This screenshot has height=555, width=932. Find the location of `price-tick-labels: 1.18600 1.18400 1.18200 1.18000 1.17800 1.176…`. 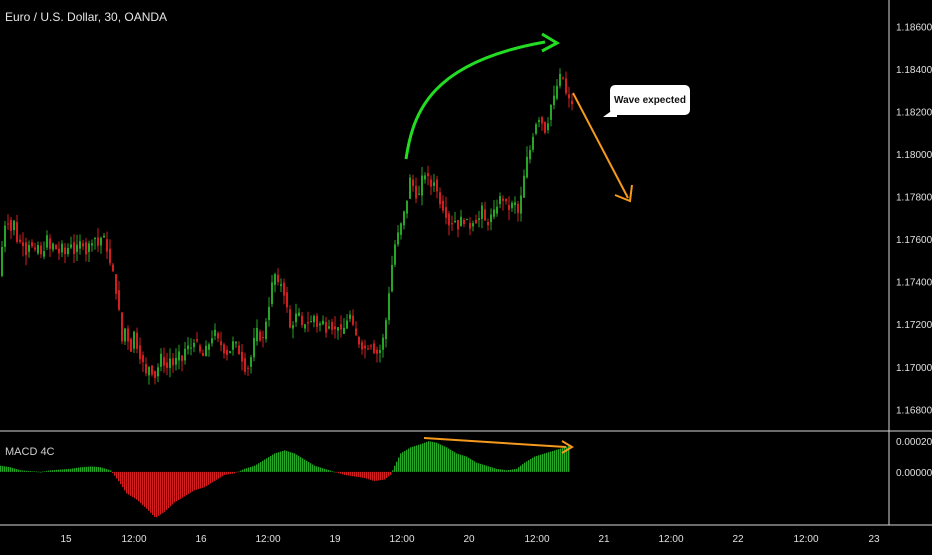

price-tick-labels: 1.18600 1.18400 1.18200 1.18000 1.17800 1.176… is located at coordinates (914, 219).